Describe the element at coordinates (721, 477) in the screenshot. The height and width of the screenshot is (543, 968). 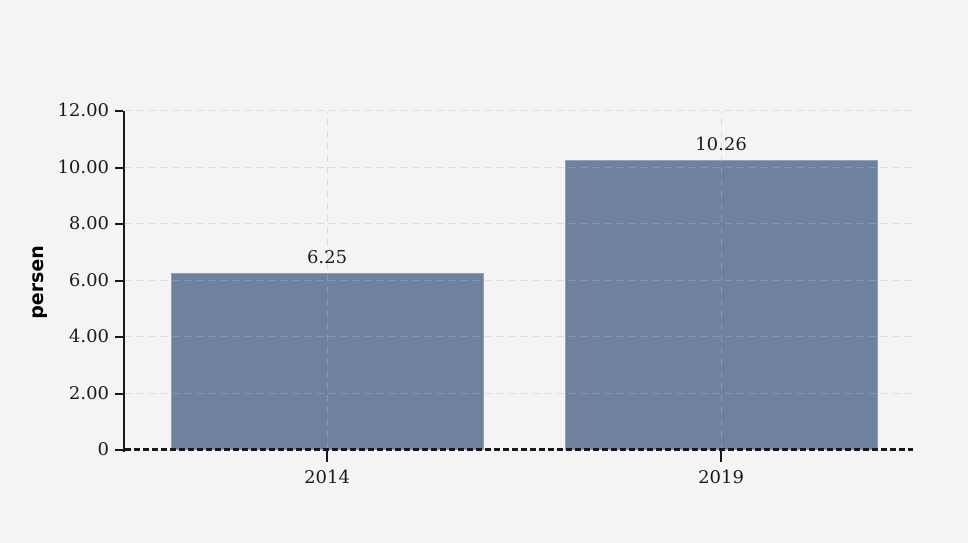
I see `x-tick-label: 2019` at that location.